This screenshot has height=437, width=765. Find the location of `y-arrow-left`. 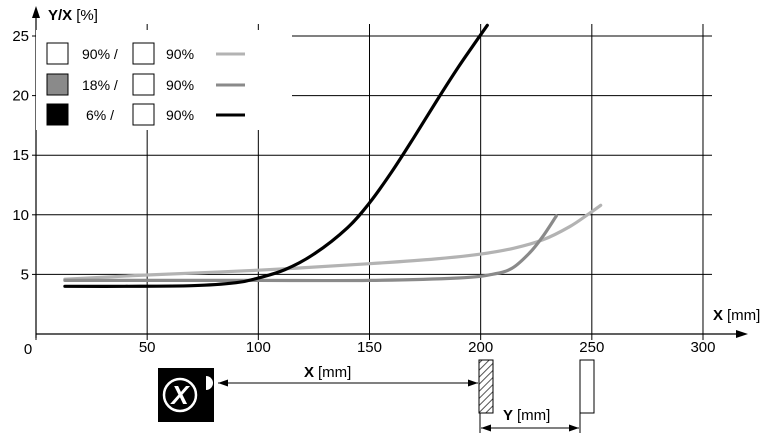

y-arrow-left is located at coordinates (486, 428).